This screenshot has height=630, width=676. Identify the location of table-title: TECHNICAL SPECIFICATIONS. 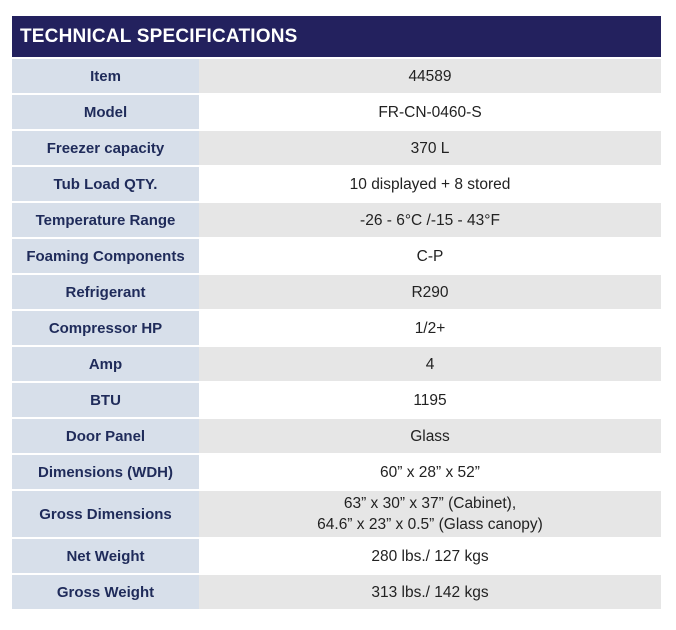
(336, 36).